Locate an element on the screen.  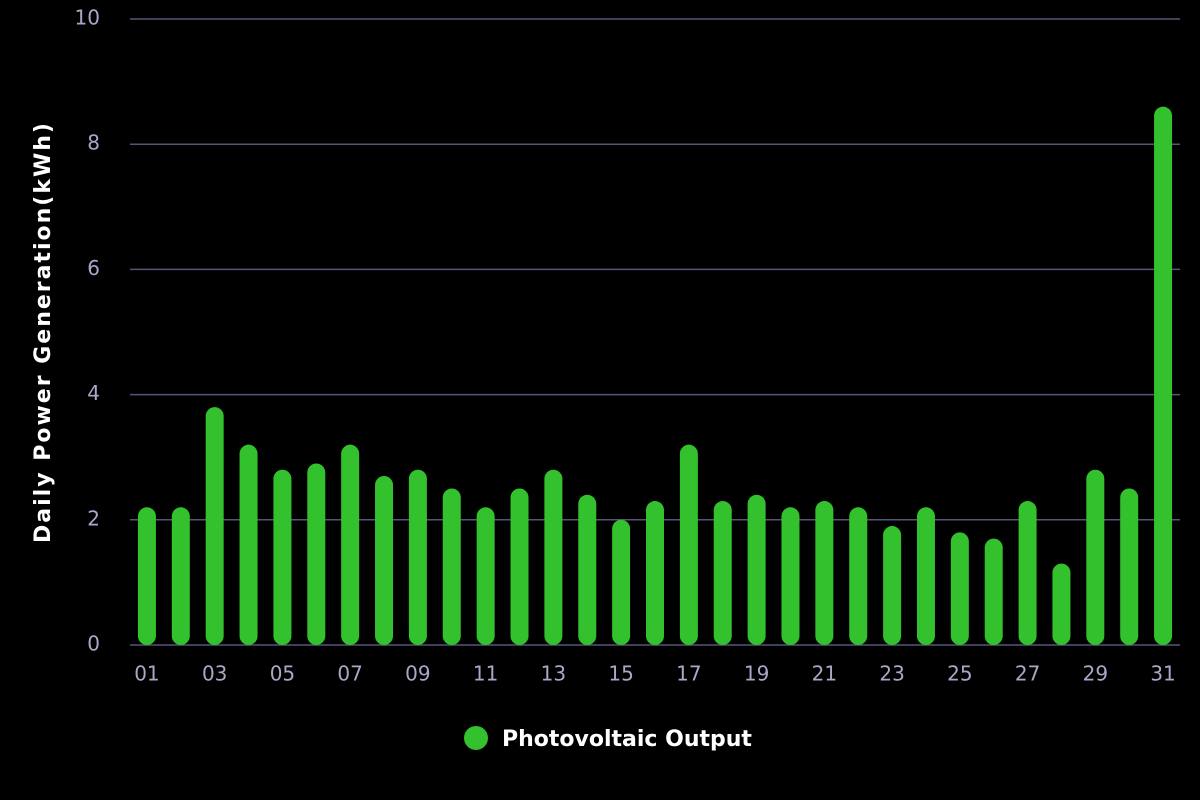
y-tick-label: 10 is located at coordinates (87, 18).